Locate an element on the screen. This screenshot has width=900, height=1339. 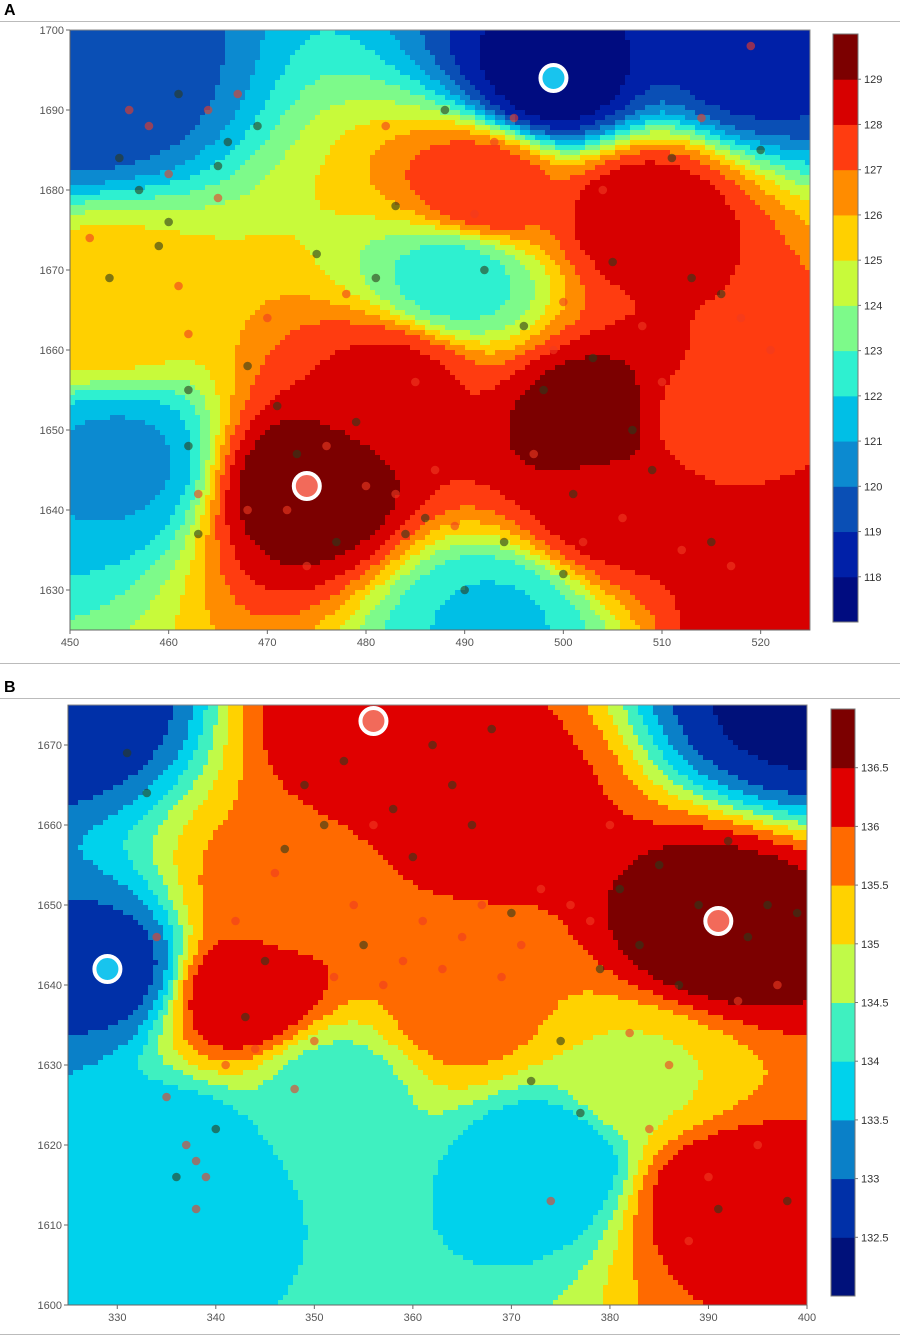
y-tick-label: 1690 is located at coordinates (52, 111).